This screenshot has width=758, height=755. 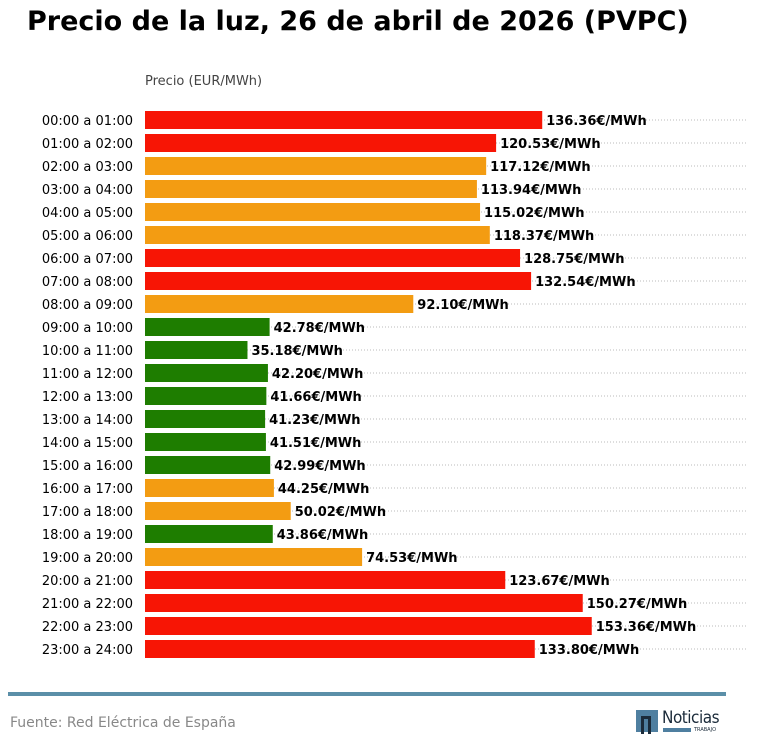 What do you see at coordinates (87, 650) in the screenshot?
I see `category-label: 23:00 a 24:00` at bounding box center [87, 650].